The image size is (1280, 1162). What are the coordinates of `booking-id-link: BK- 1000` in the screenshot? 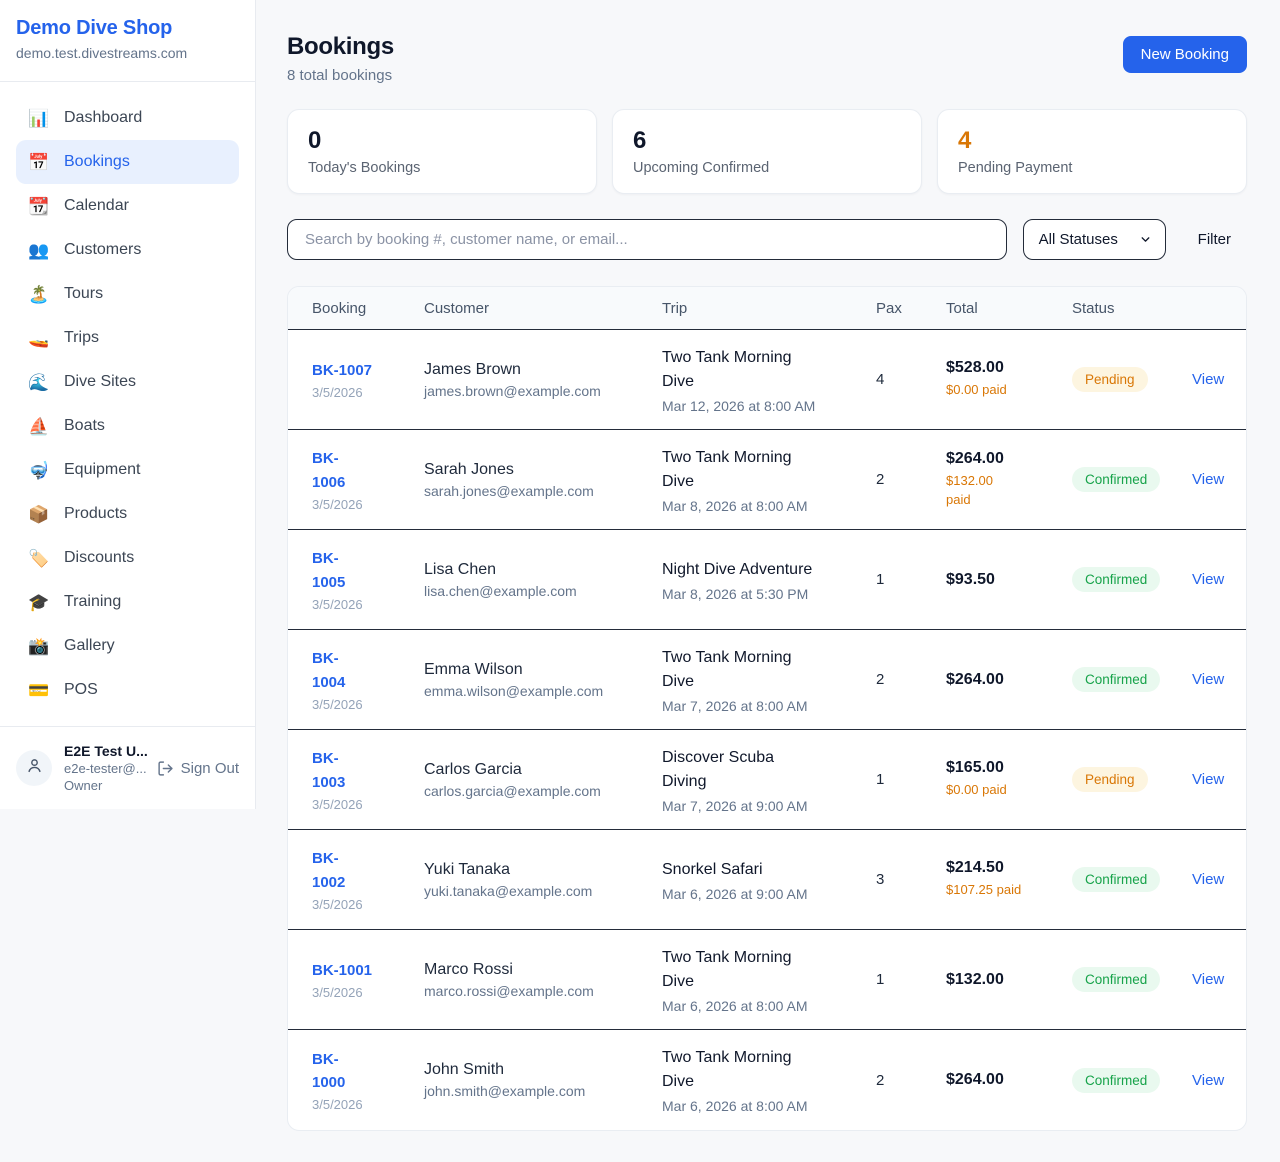 It's located at (329, 1070).